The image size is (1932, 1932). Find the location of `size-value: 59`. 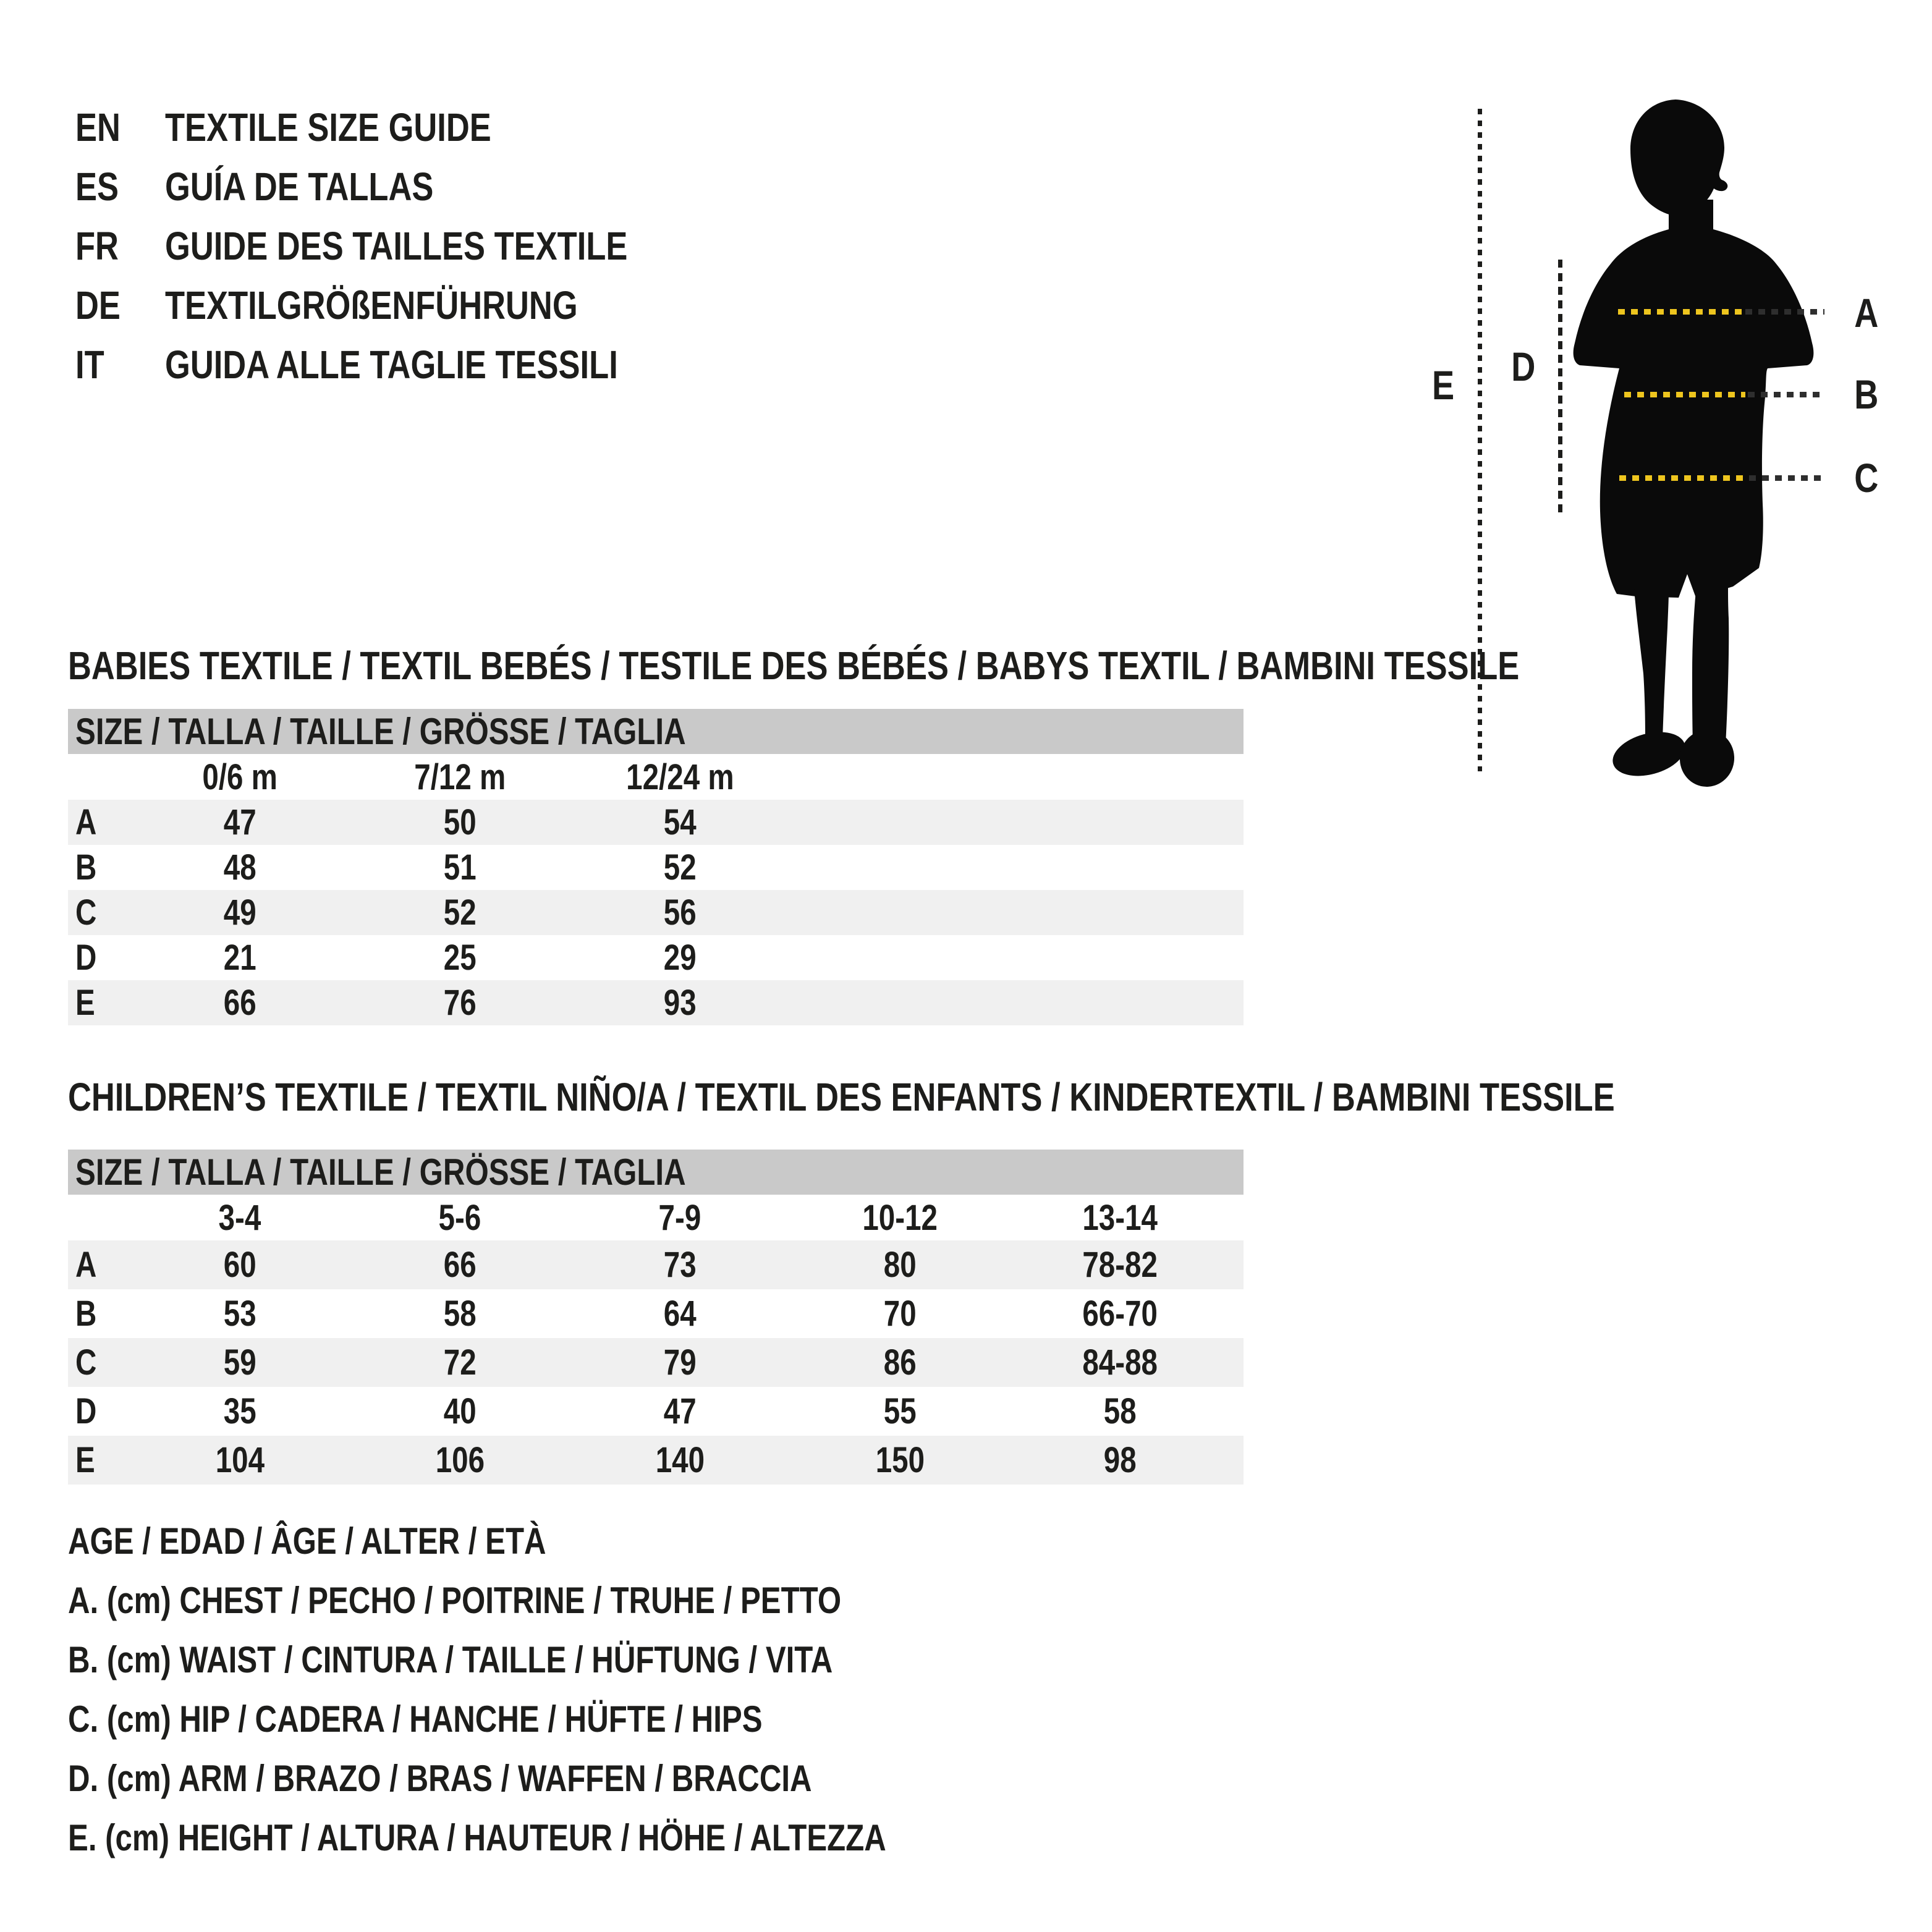

size-value: 59 is located at coordinates (239, 1362).